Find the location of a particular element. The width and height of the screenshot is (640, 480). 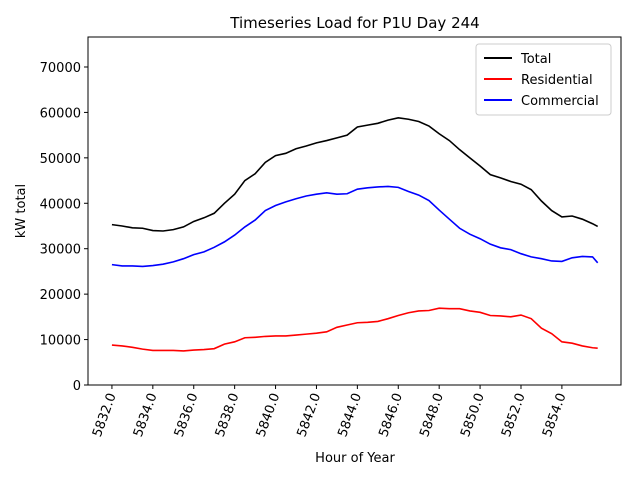

y-tick-label: 30000 is located at coordinates (60, 250).